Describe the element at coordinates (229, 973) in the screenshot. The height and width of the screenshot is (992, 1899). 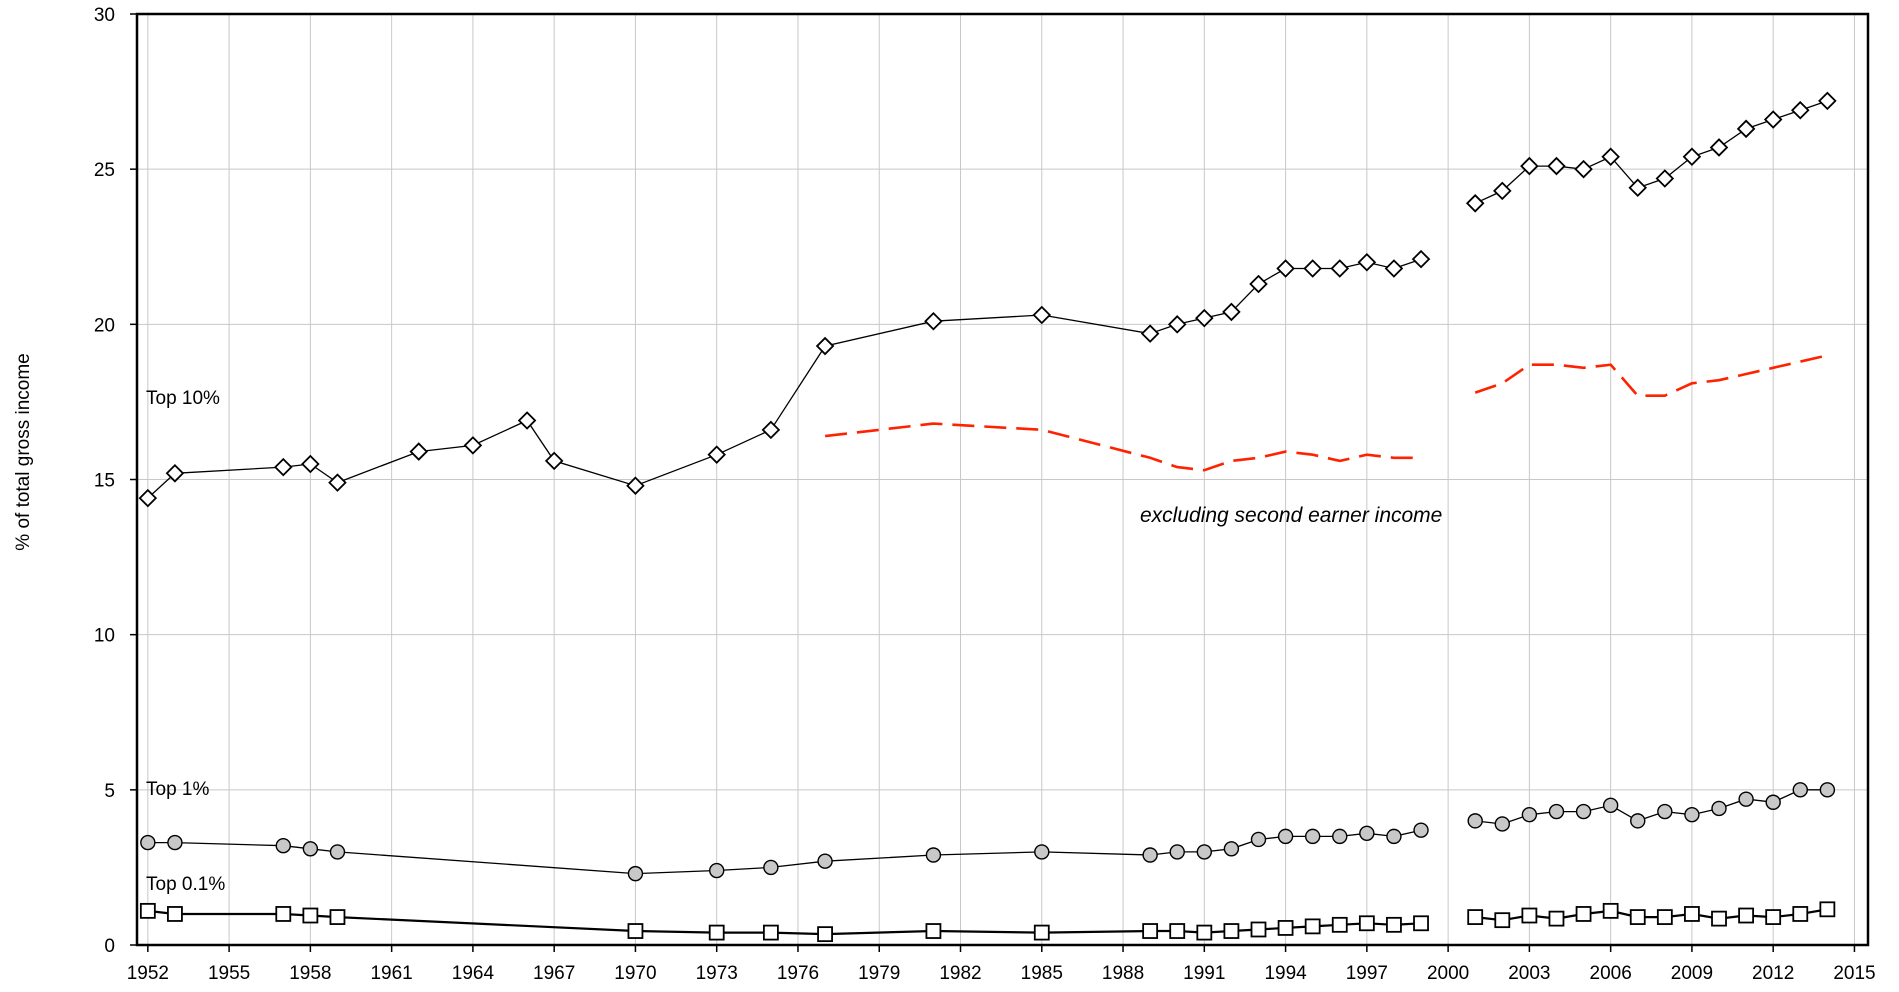
I see `x-tick-label: 1955` at that location.